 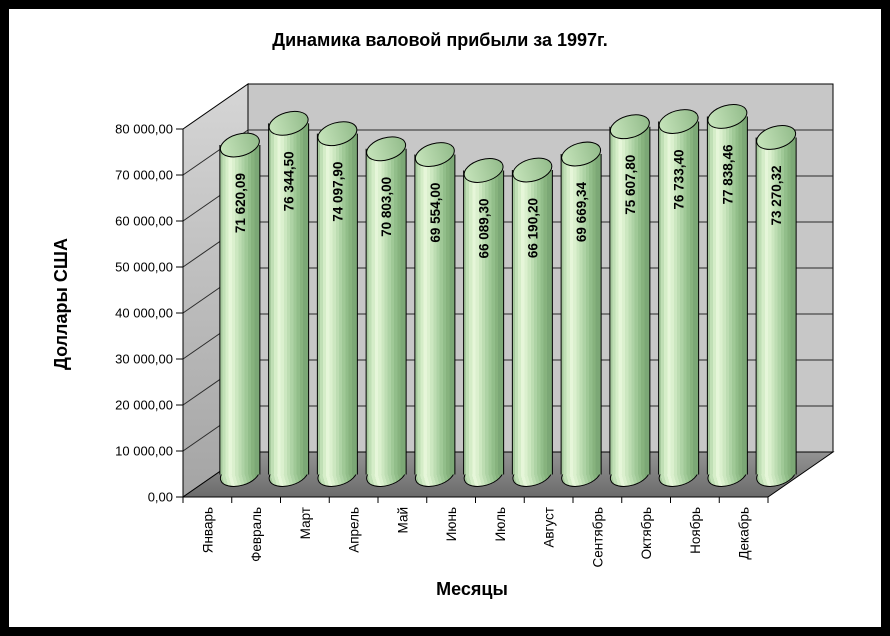 What do you see at coordinates (439, 40) in the screenshot?
I see `chart-title: Динамика валовой прибыли за 1997г.` at bounding box center [439, 40].